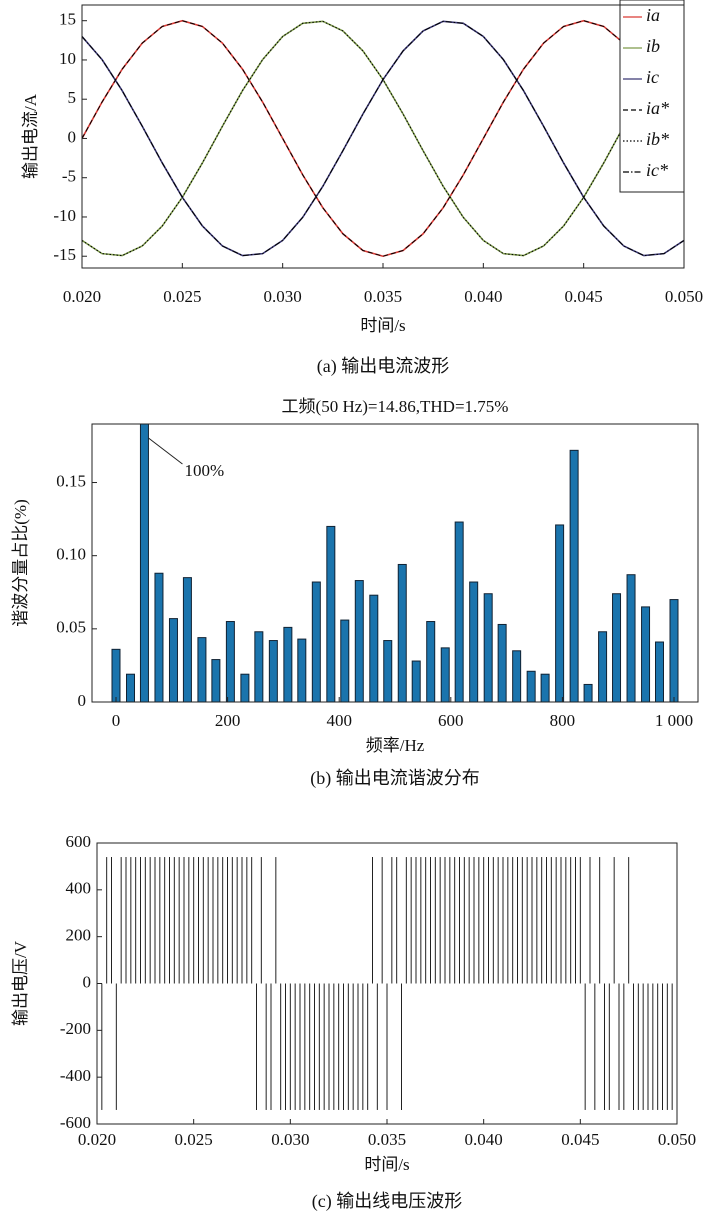 The height and width of the screenshot is (1219, 704). What do you see at coordinates (657, 108) in the screenshot?
I see `legend-label: ia*` at bounding box center [657, 108].